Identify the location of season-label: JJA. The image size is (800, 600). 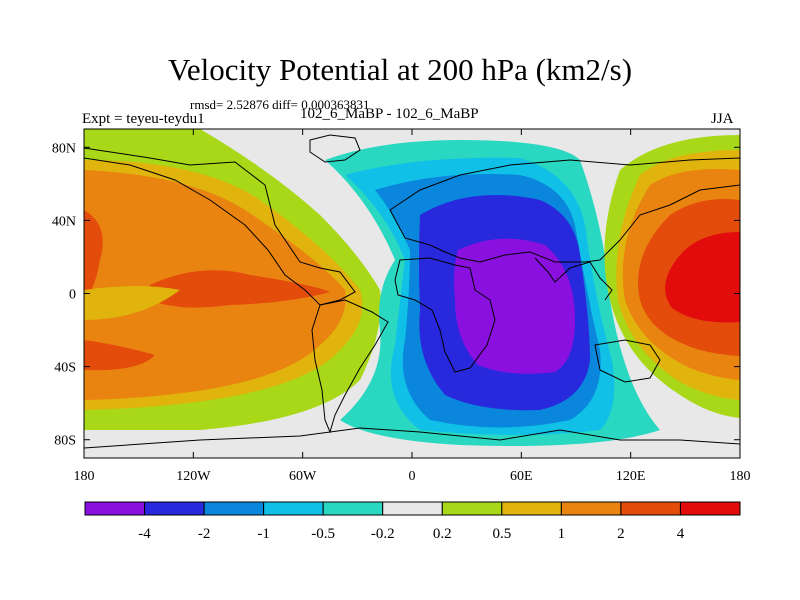
(722, 119).